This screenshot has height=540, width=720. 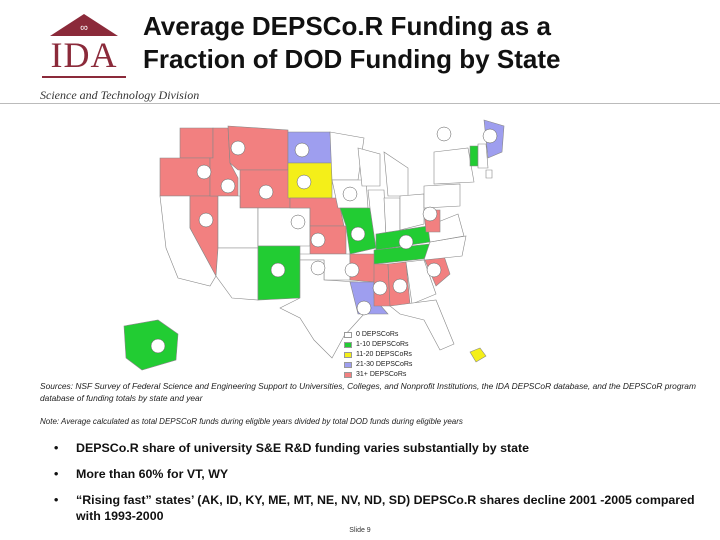 I want to click on legend-label: 11-20 DEPSCoRs, so click(x=384, y=354).